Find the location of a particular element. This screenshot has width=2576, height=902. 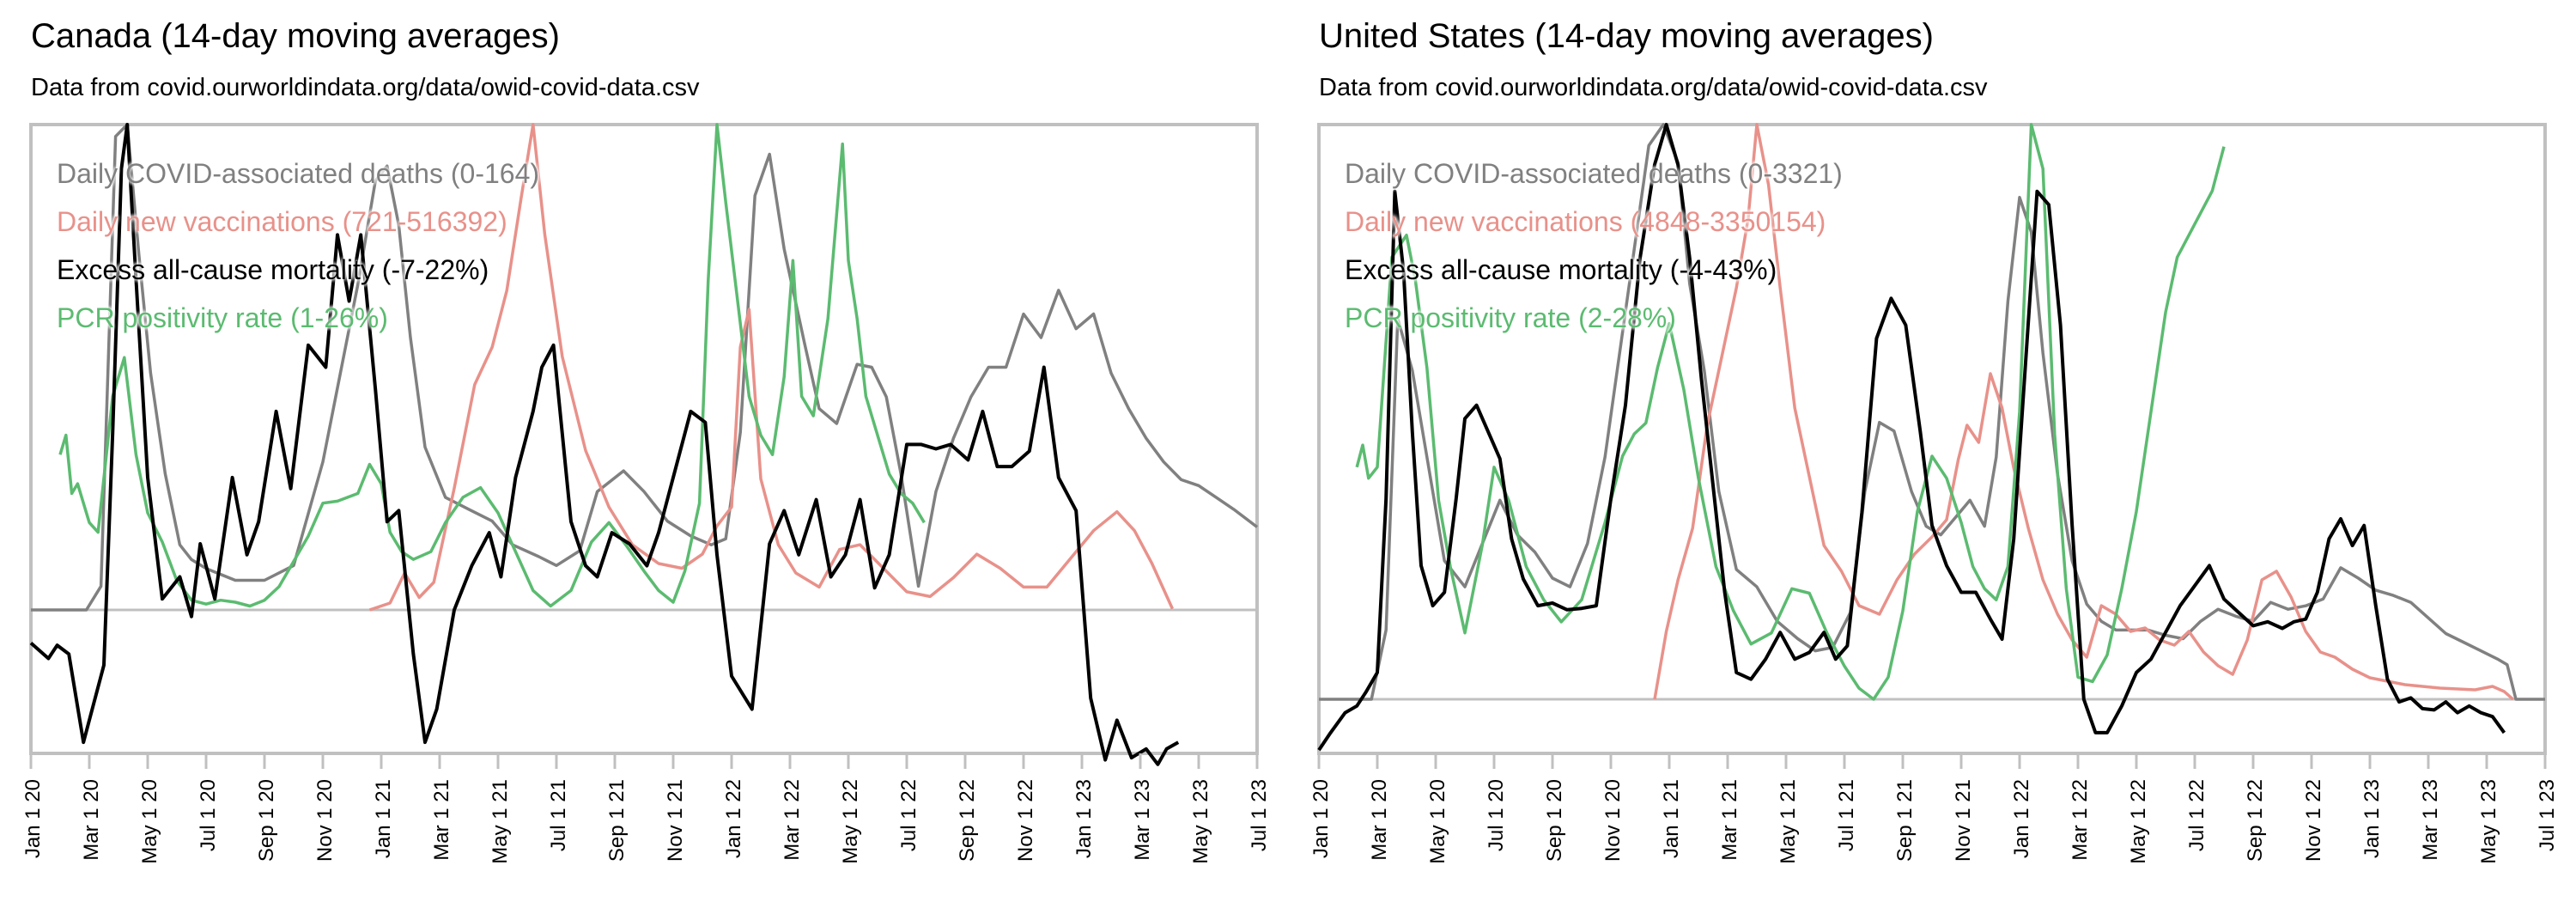

legend-deaths: Daily COVID-associated deaths (0-3321) is located at coordinates (1594, 173).